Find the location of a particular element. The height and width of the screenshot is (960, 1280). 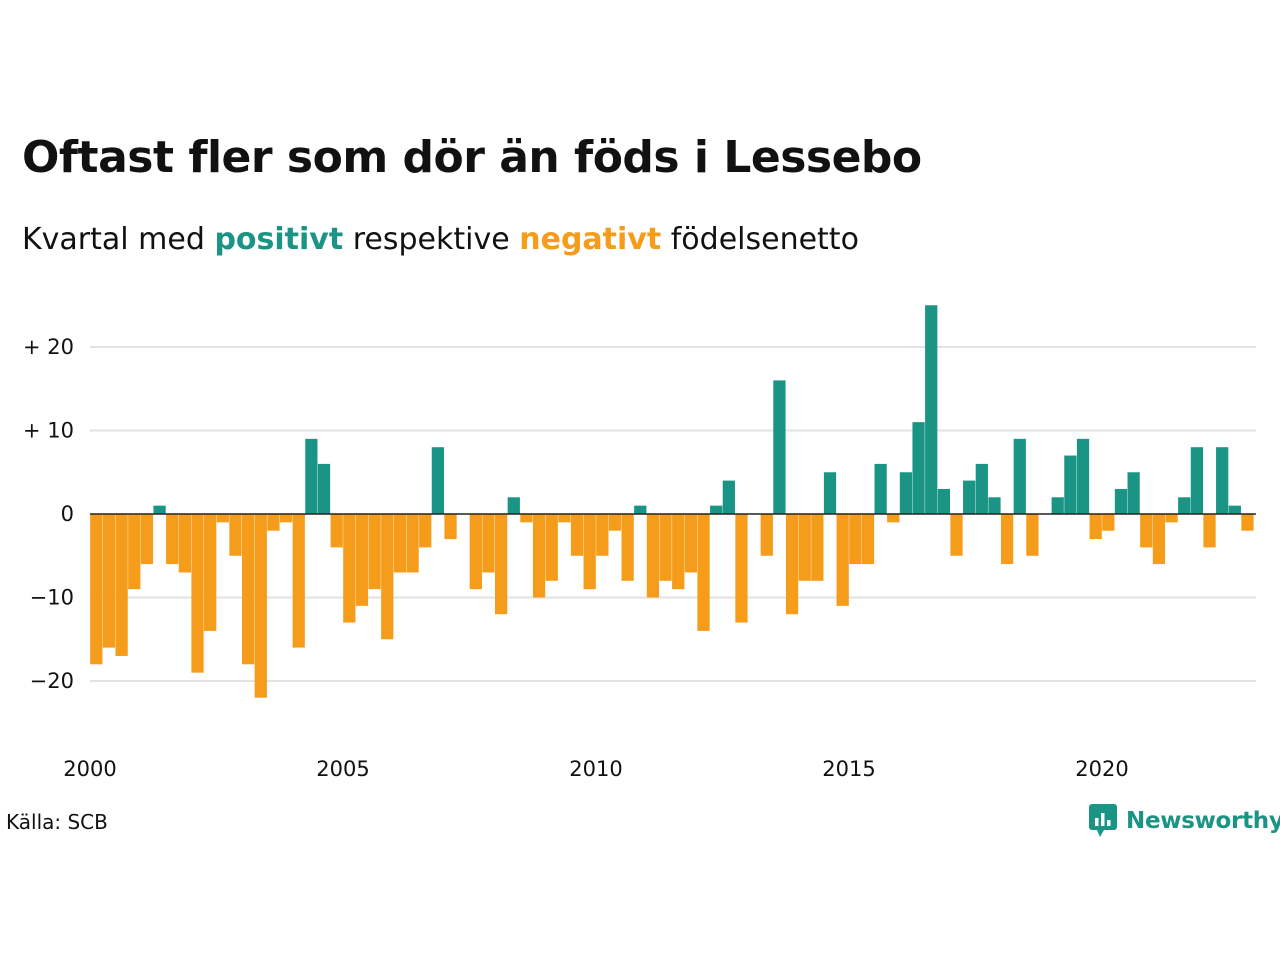

y-tick-label: −20 is located at coordinates (52, 681).